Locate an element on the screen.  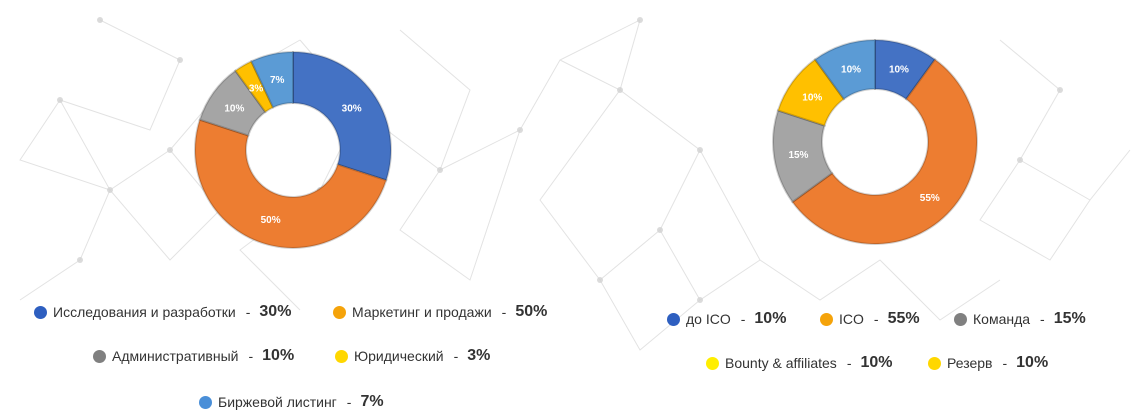
donut-chart-budget: 30% 50% 10% 3% 7% is located at coordinates (293, 149).